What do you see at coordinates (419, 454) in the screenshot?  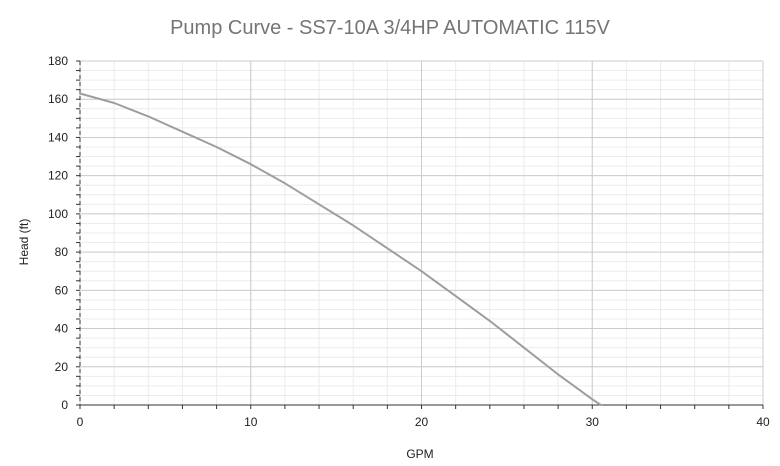 I see `x-axis-title: GPM` at bounding box center [419, 454].